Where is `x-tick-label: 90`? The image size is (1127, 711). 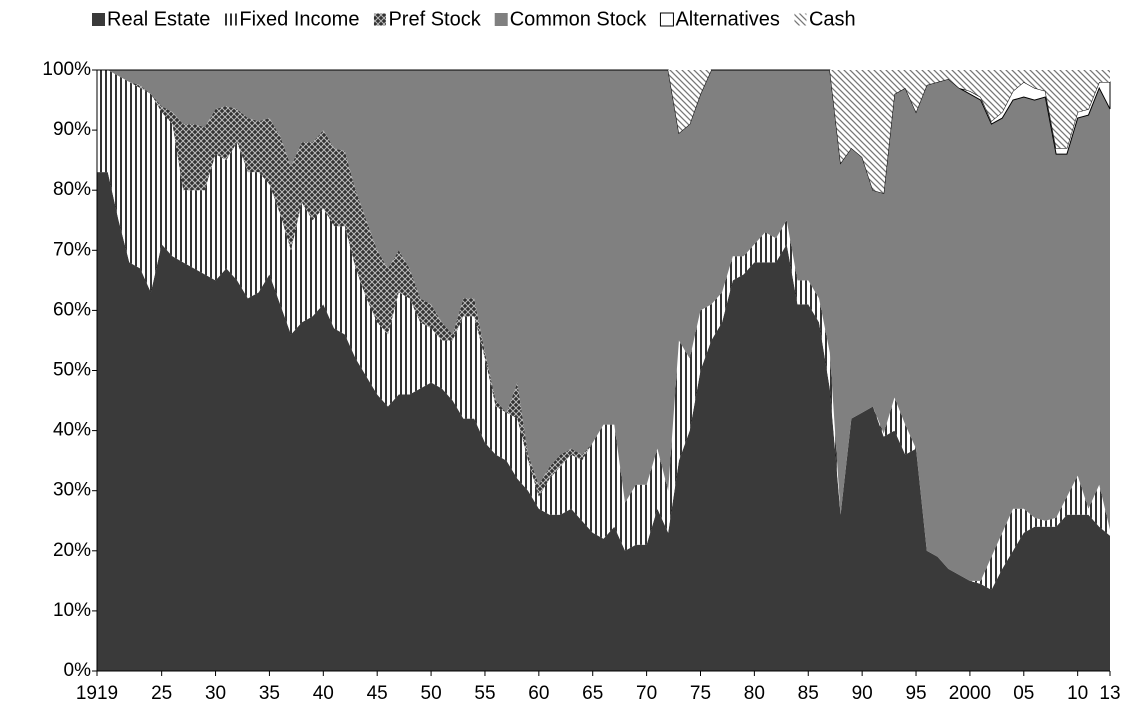
x-tick-label: 90 is located at coordinates (862, 693).